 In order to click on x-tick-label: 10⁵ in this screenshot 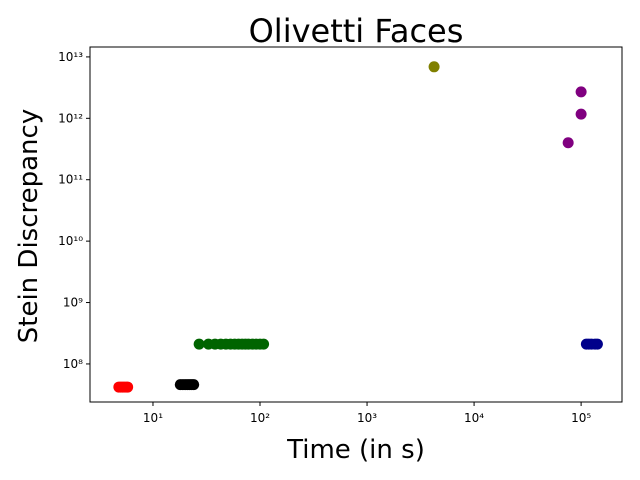, I will do `click(581, 418)`.